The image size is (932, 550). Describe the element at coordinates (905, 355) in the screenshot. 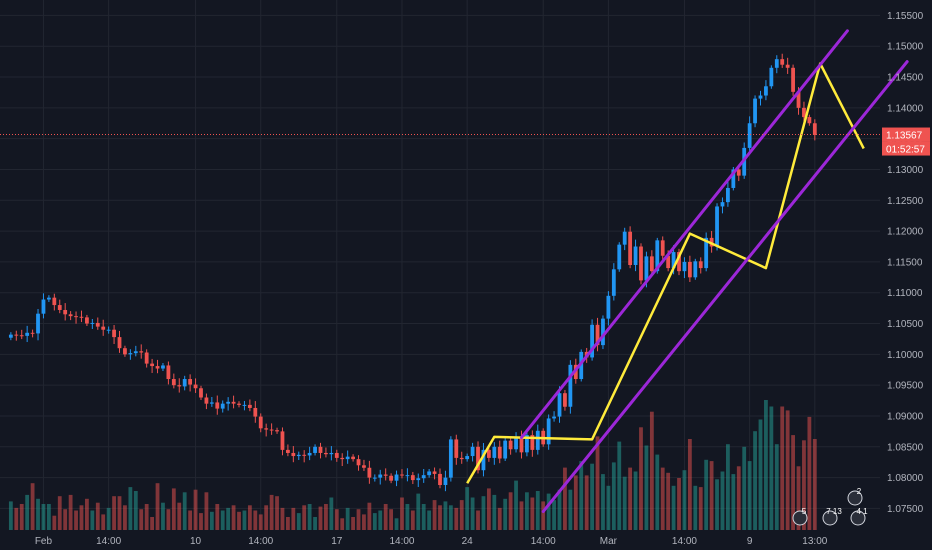

I see `y-tick-label: 1.10000` at that location.